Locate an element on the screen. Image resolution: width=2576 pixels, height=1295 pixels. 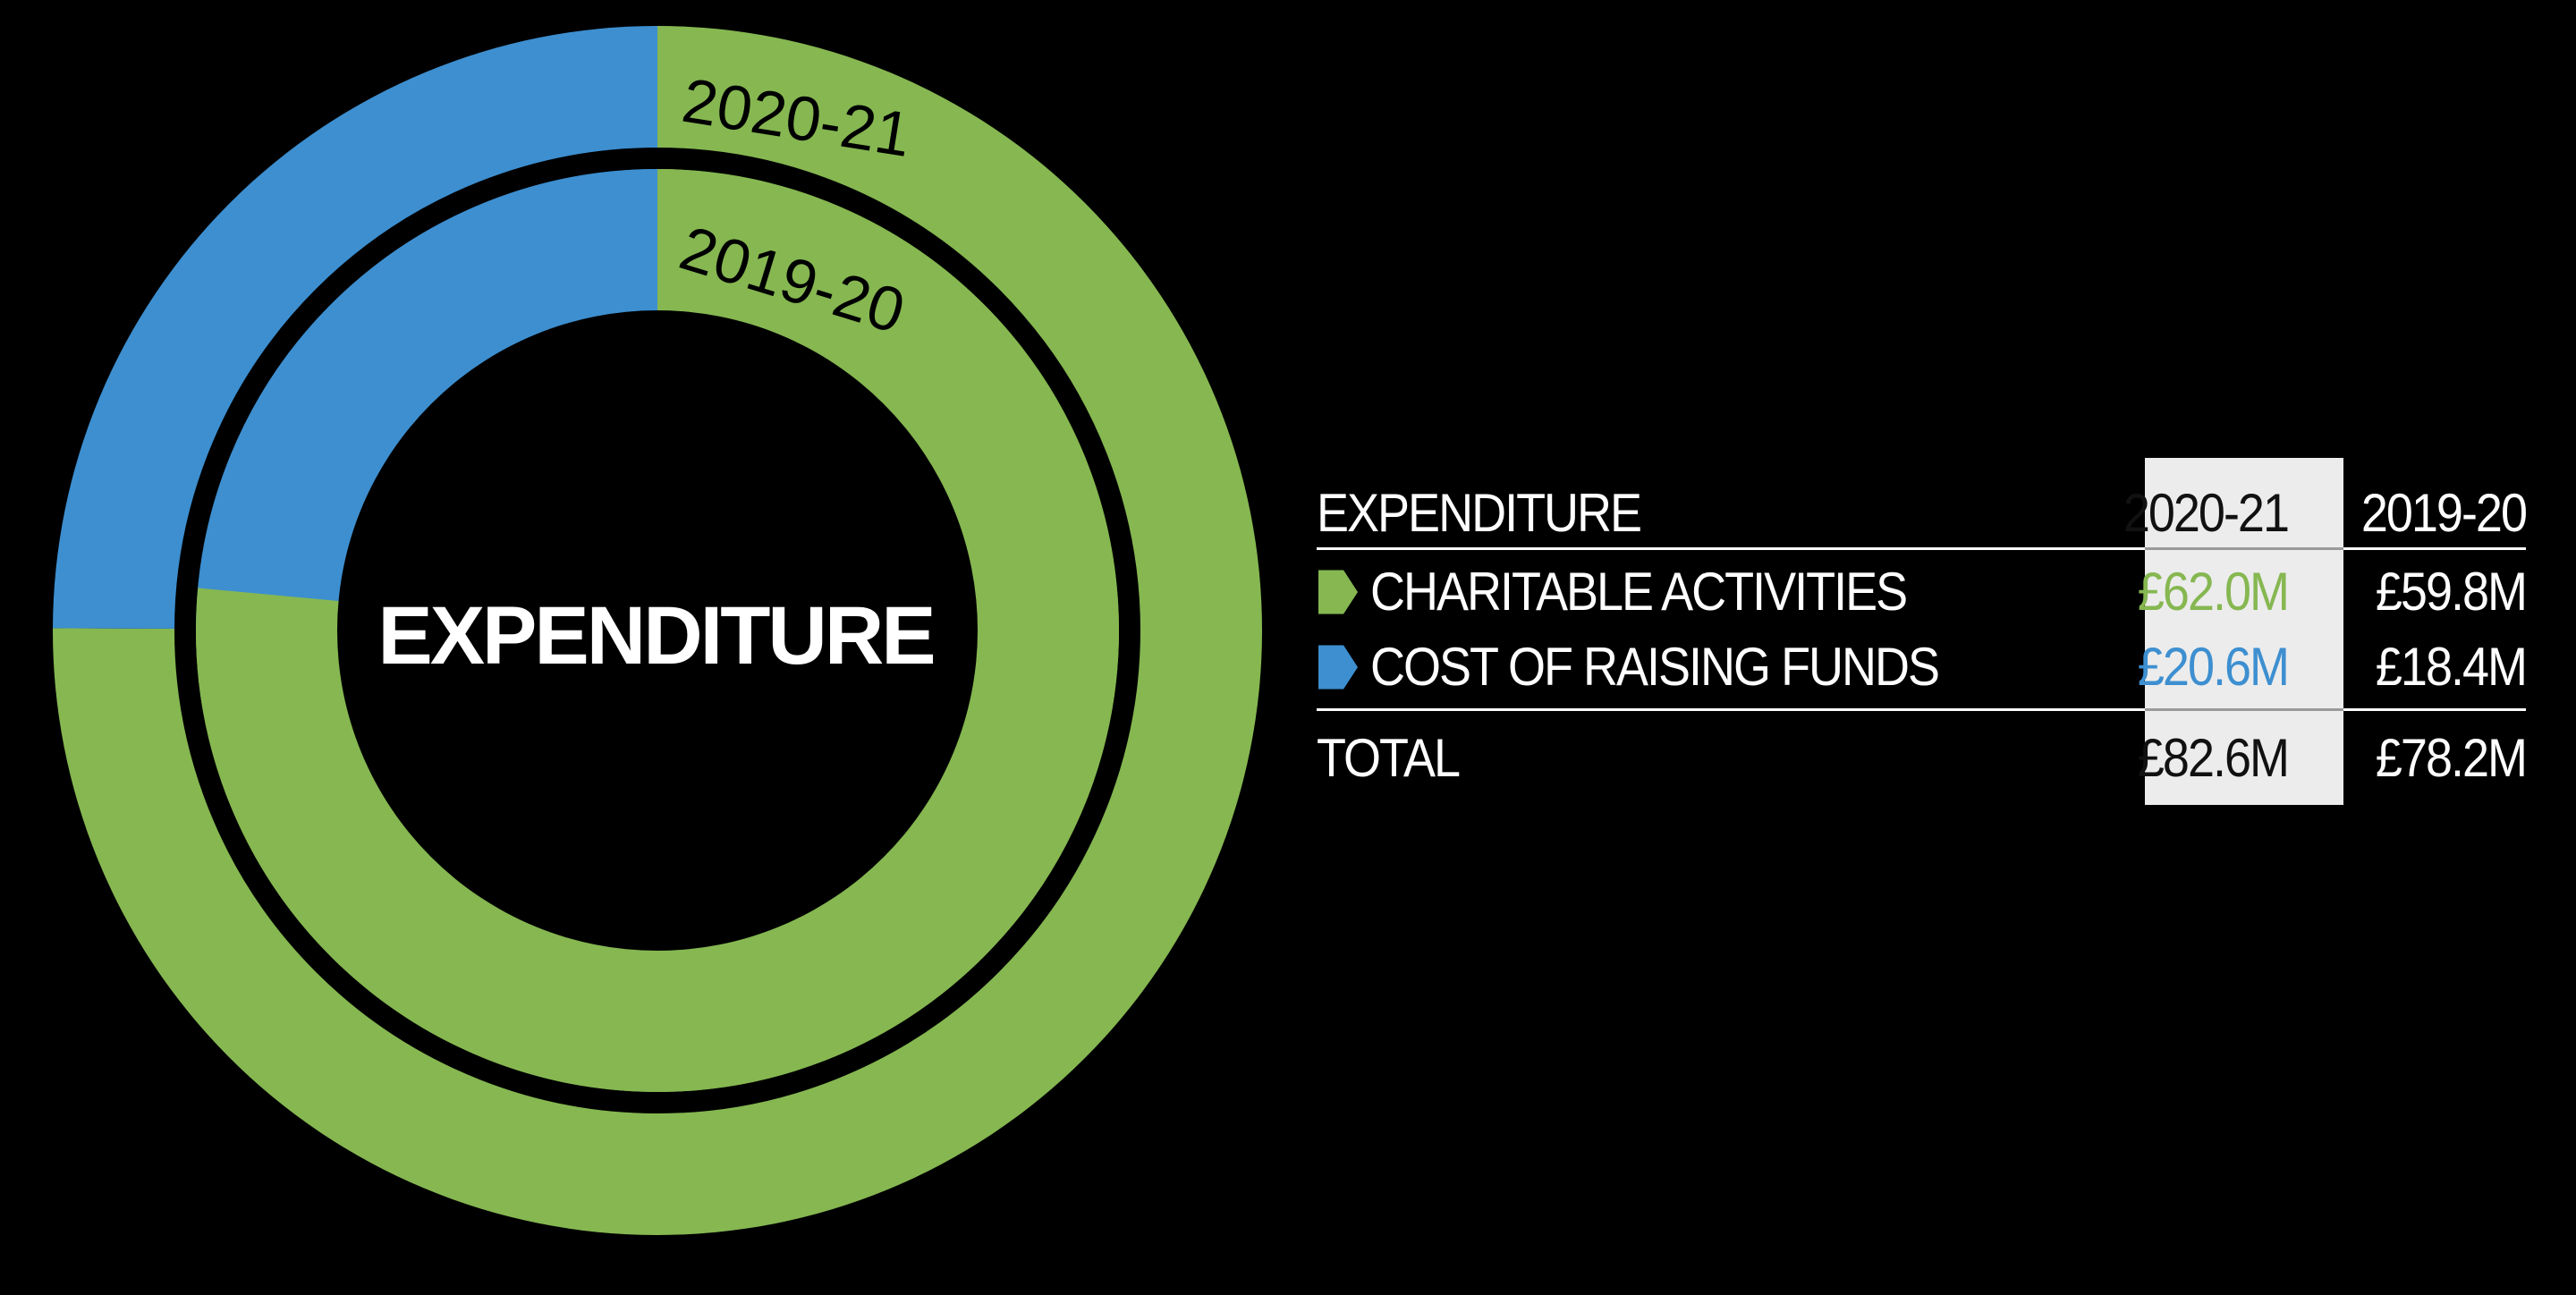
row-label-raising: COST OF RAISING FUNDS is located at coordinates (1655, 668).